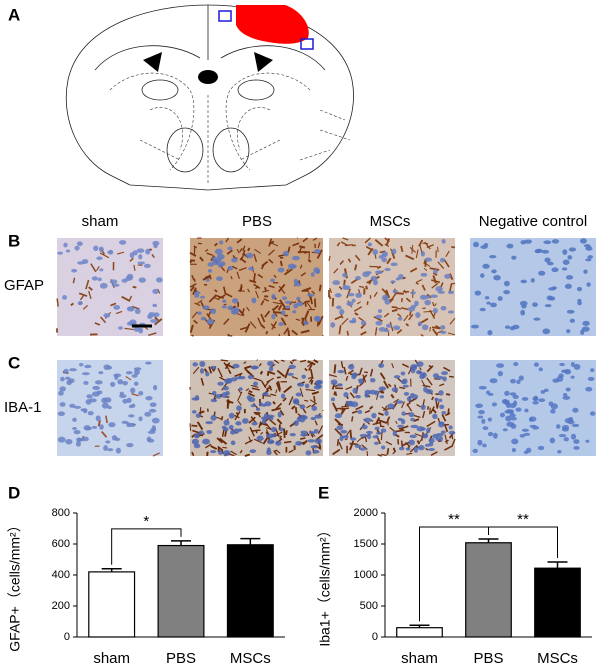 The image size is (600, 672). What do you see at coordinates (111, 658) in the screenshot?
I see `x-tick-label: sham` at bounding box center [111, 658].